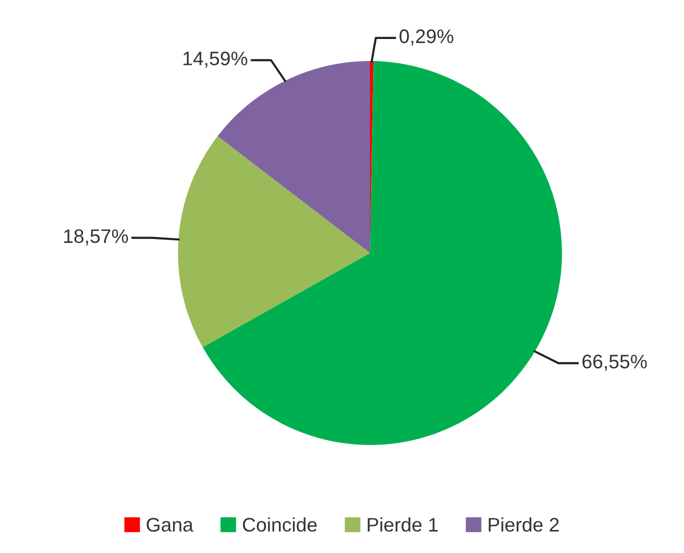 Image resolution: width=684 pixels, height=553 pixels. Describe the element at coordinates (96, 237) in the screenshot. I see `data-label: 18,57%` at that location.